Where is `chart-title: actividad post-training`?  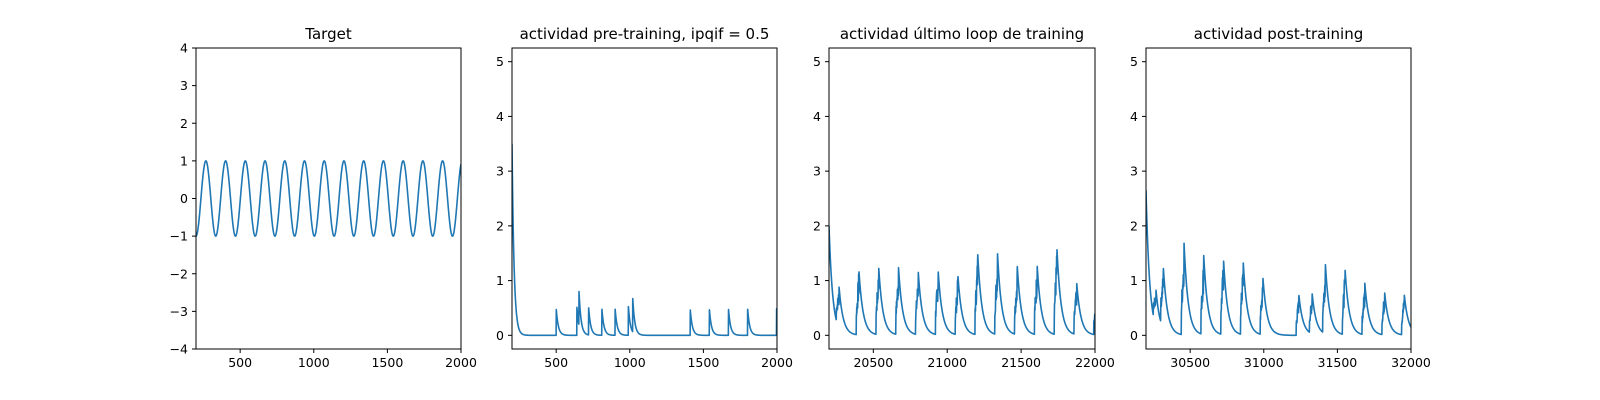
chart-title: actividad post-training is located at coordinates (1278, 34).